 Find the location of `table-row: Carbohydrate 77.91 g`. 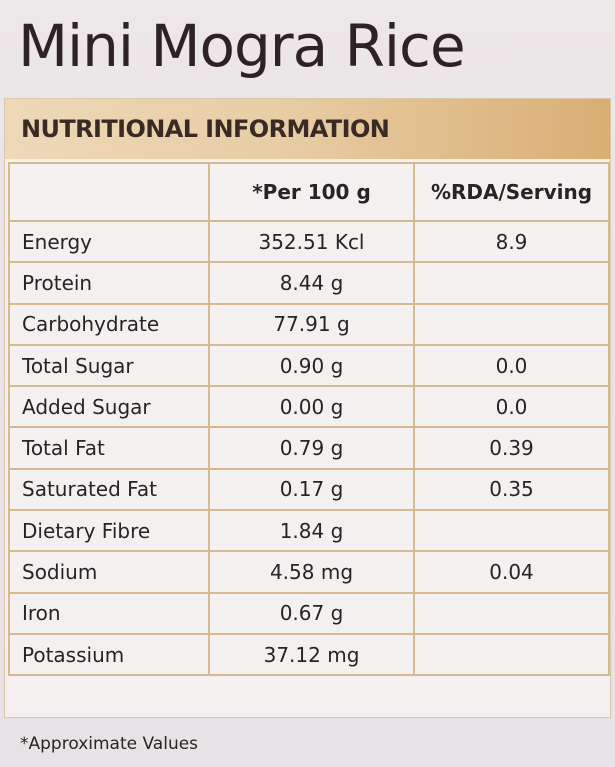

table-row: Carbohydrate 77.91 g is located at coordinates (309, 324).